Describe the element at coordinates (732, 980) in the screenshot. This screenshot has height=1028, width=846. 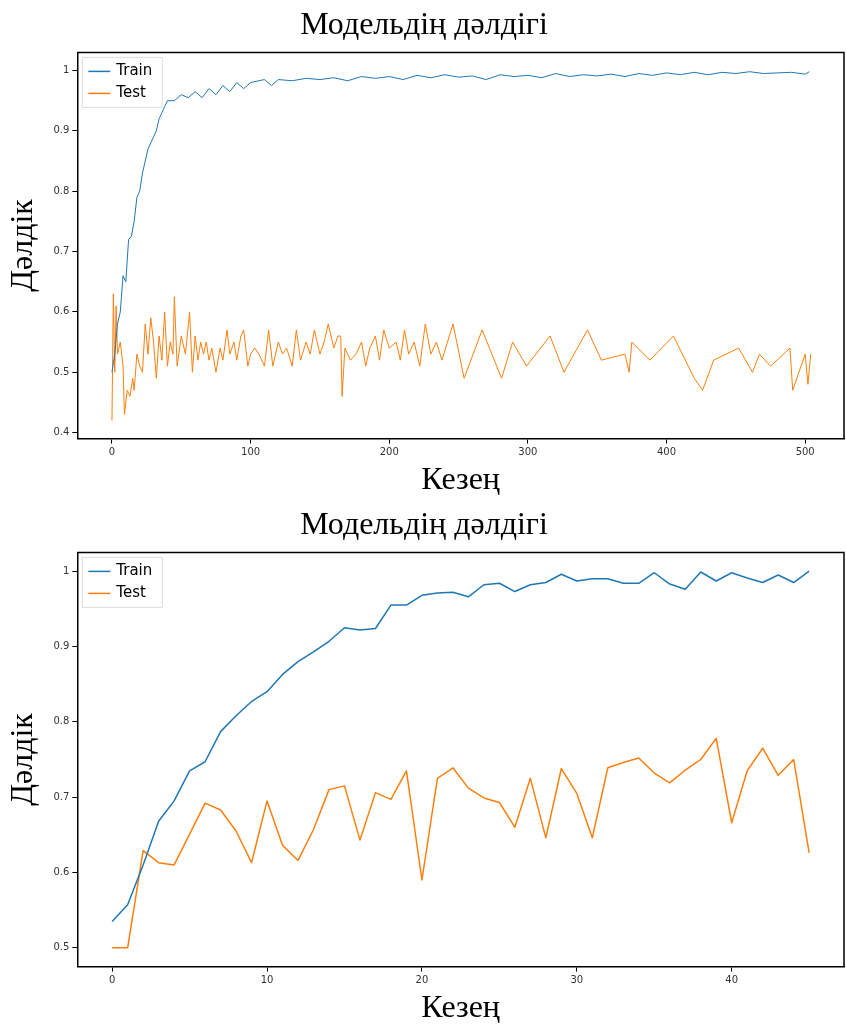
I see `x-tick-label: 40` at that location.